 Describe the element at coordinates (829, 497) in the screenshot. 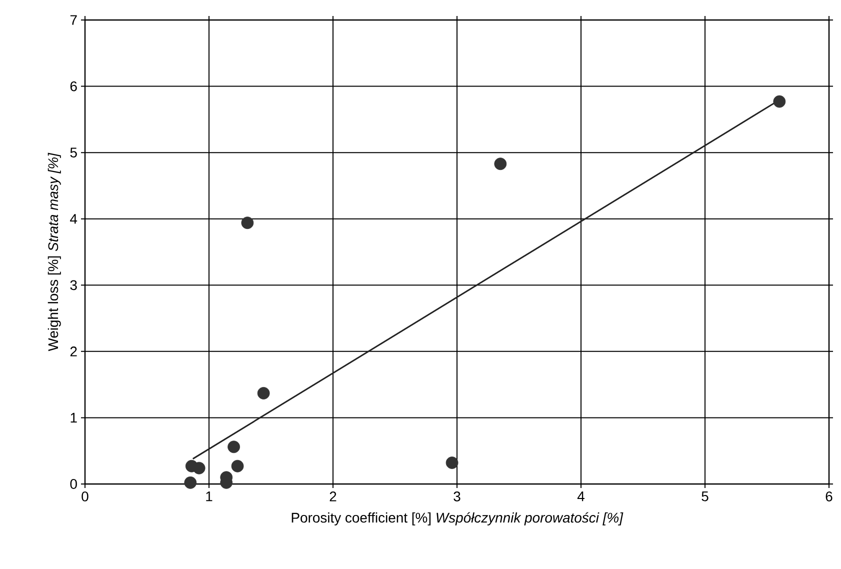

I see `x-tick-label: 6` at that location.